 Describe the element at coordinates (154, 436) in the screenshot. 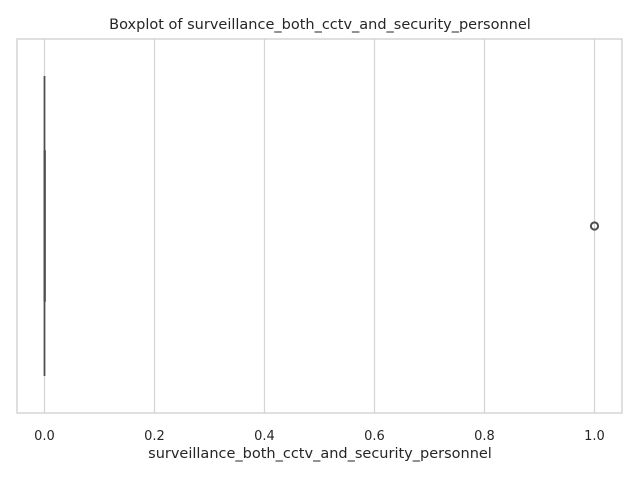

I see `x-tick-label: 0.2` at that location.